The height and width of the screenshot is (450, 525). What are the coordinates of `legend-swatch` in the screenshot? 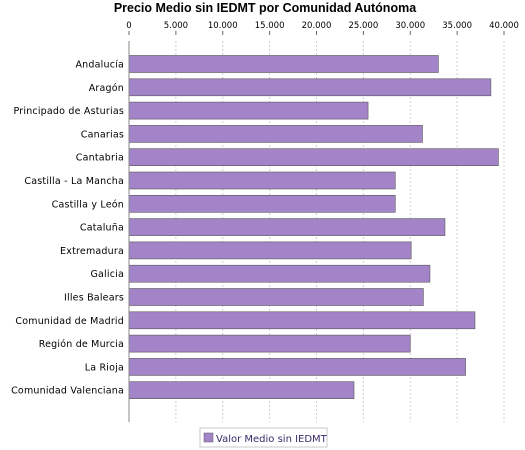 It's located at (208, 437).